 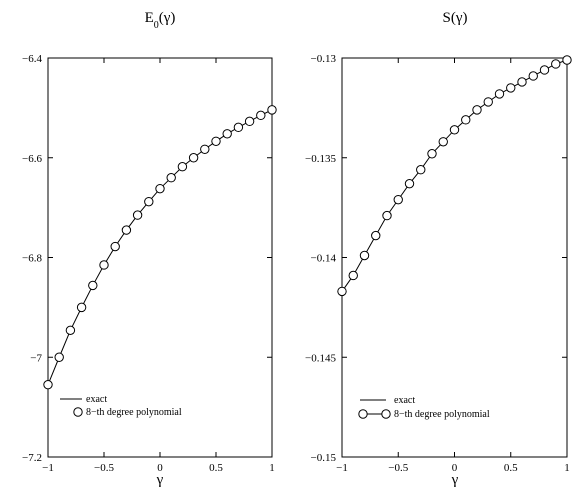 I want to click on chart-s-legend-poly-swatch-a, so click(x=363, y=414).